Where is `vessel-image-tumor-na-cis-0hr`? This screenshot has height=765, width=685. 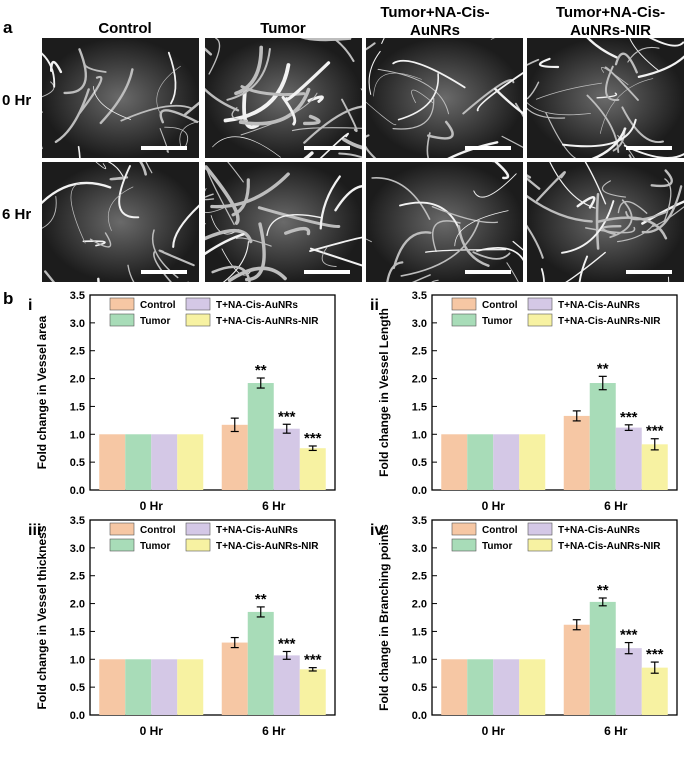
vessel-image-tumor-na-cis-0hr is located at coordinates (444, 98).